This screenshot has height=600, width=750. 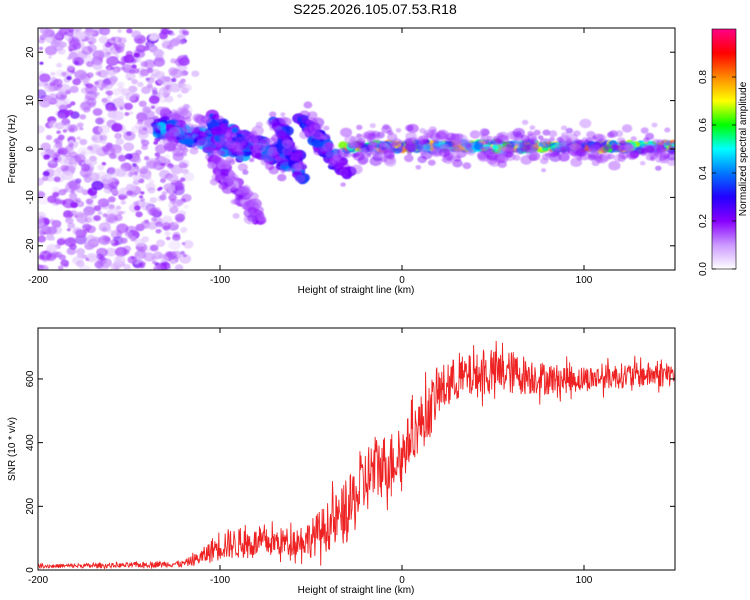 What do you see at coordinates (717, 173) in the screenshot?
I see `colorbar-ticks: 0.0 0.2 0.4 0.6 0.8` at bounding box center [717, 173].